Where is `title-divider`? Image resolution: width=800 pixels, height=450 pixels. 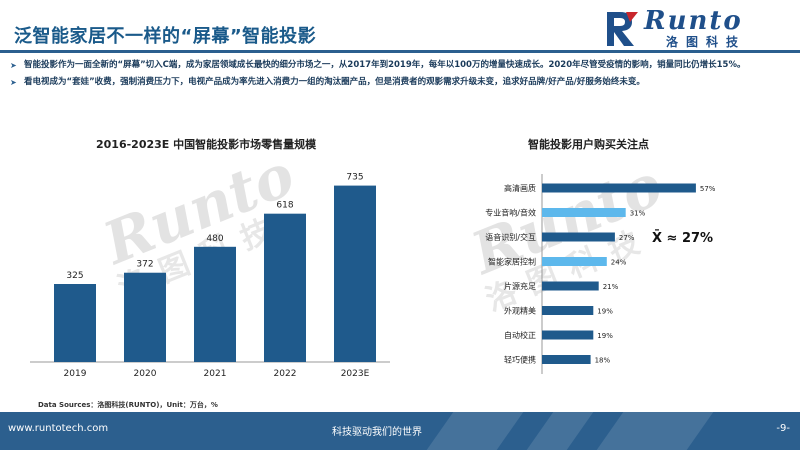 title-divider is located at coordinates (400, 51).